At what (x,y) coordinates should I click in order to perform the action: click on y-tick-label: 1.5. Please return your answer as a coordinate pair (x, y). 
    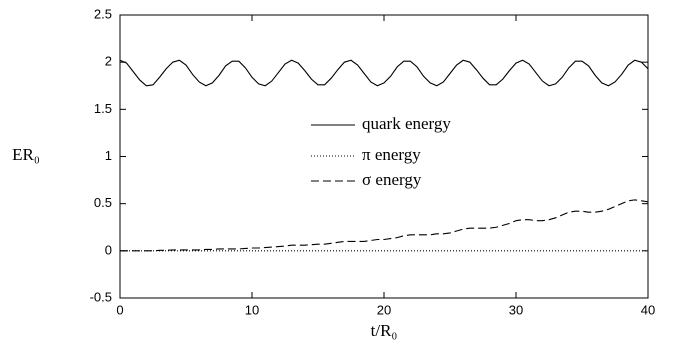
    Looking at the image, I should click on (103, 108).